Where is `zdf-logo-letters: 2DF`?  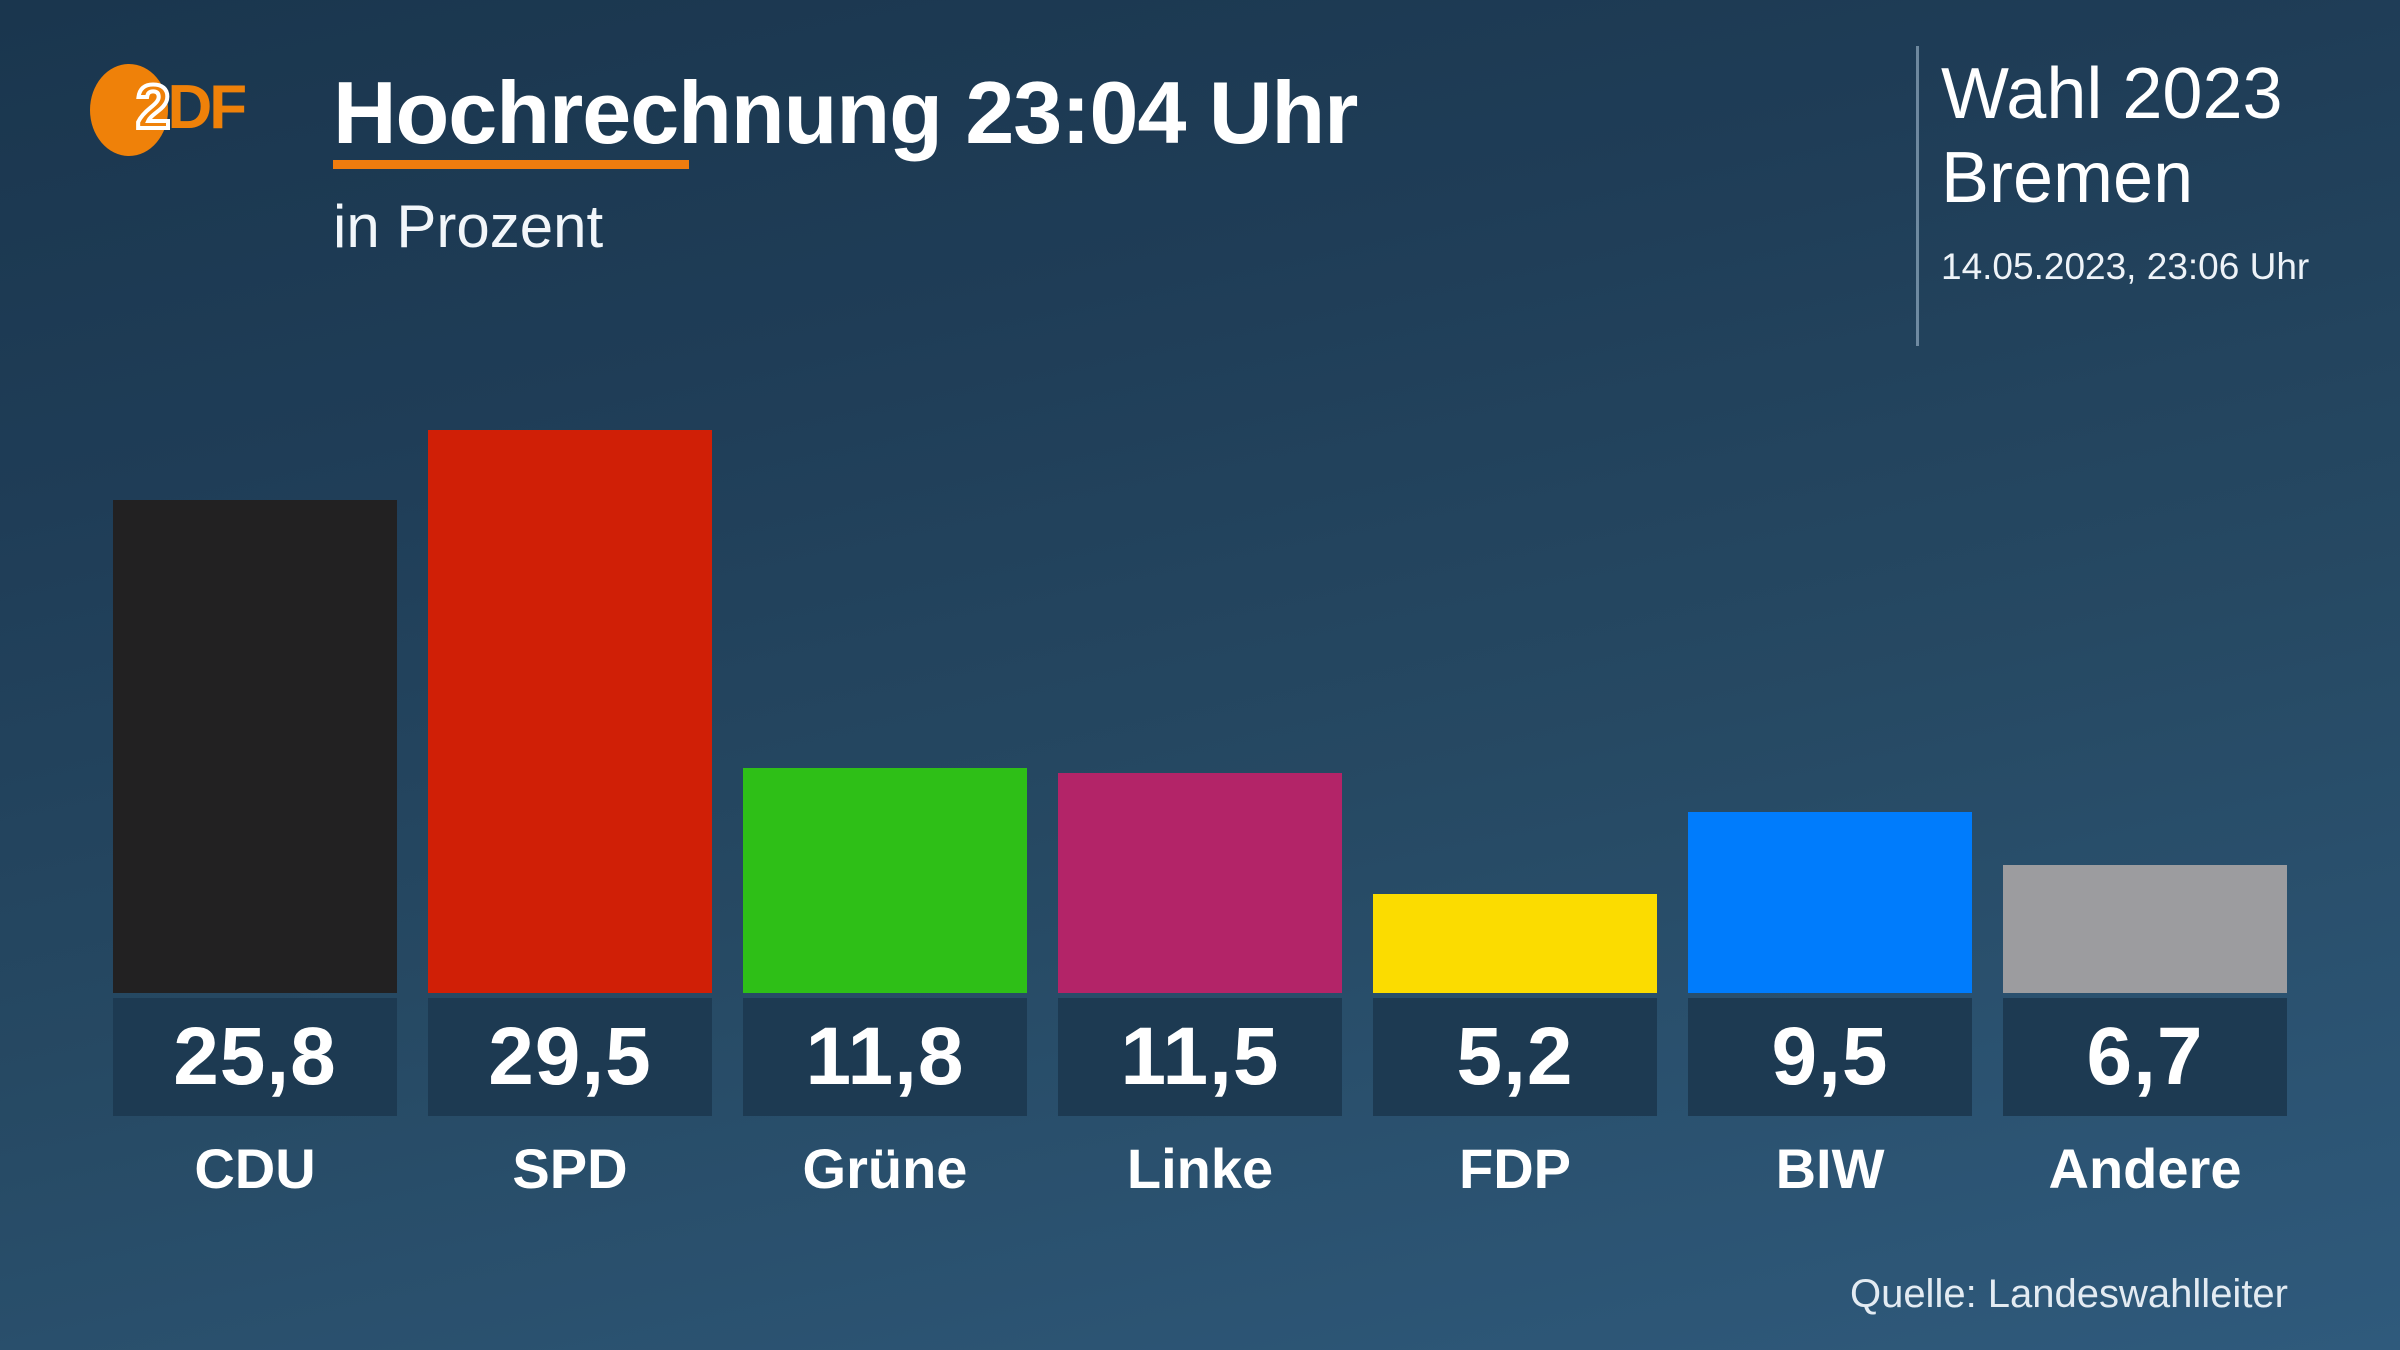
zdf-logo-letters: 2DF is located at coordinates (190, 107).